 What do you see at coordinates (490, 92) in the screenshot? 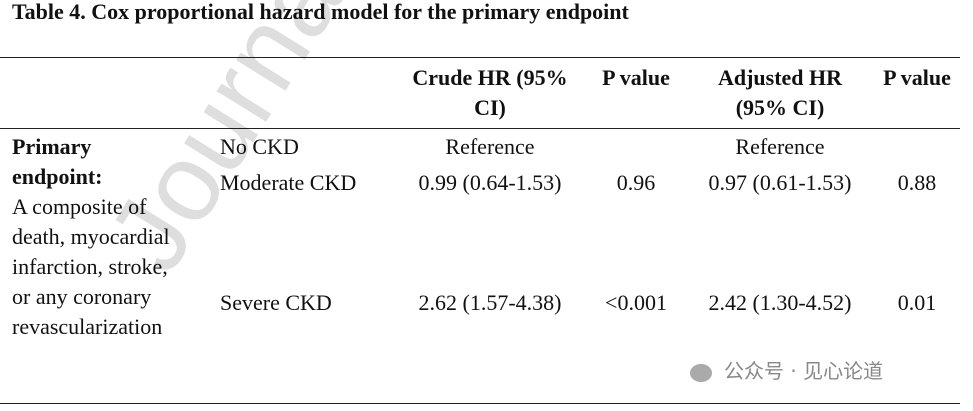
I see `header-cell: Crude HR (95% CI)` at bounding box center [490, 92].